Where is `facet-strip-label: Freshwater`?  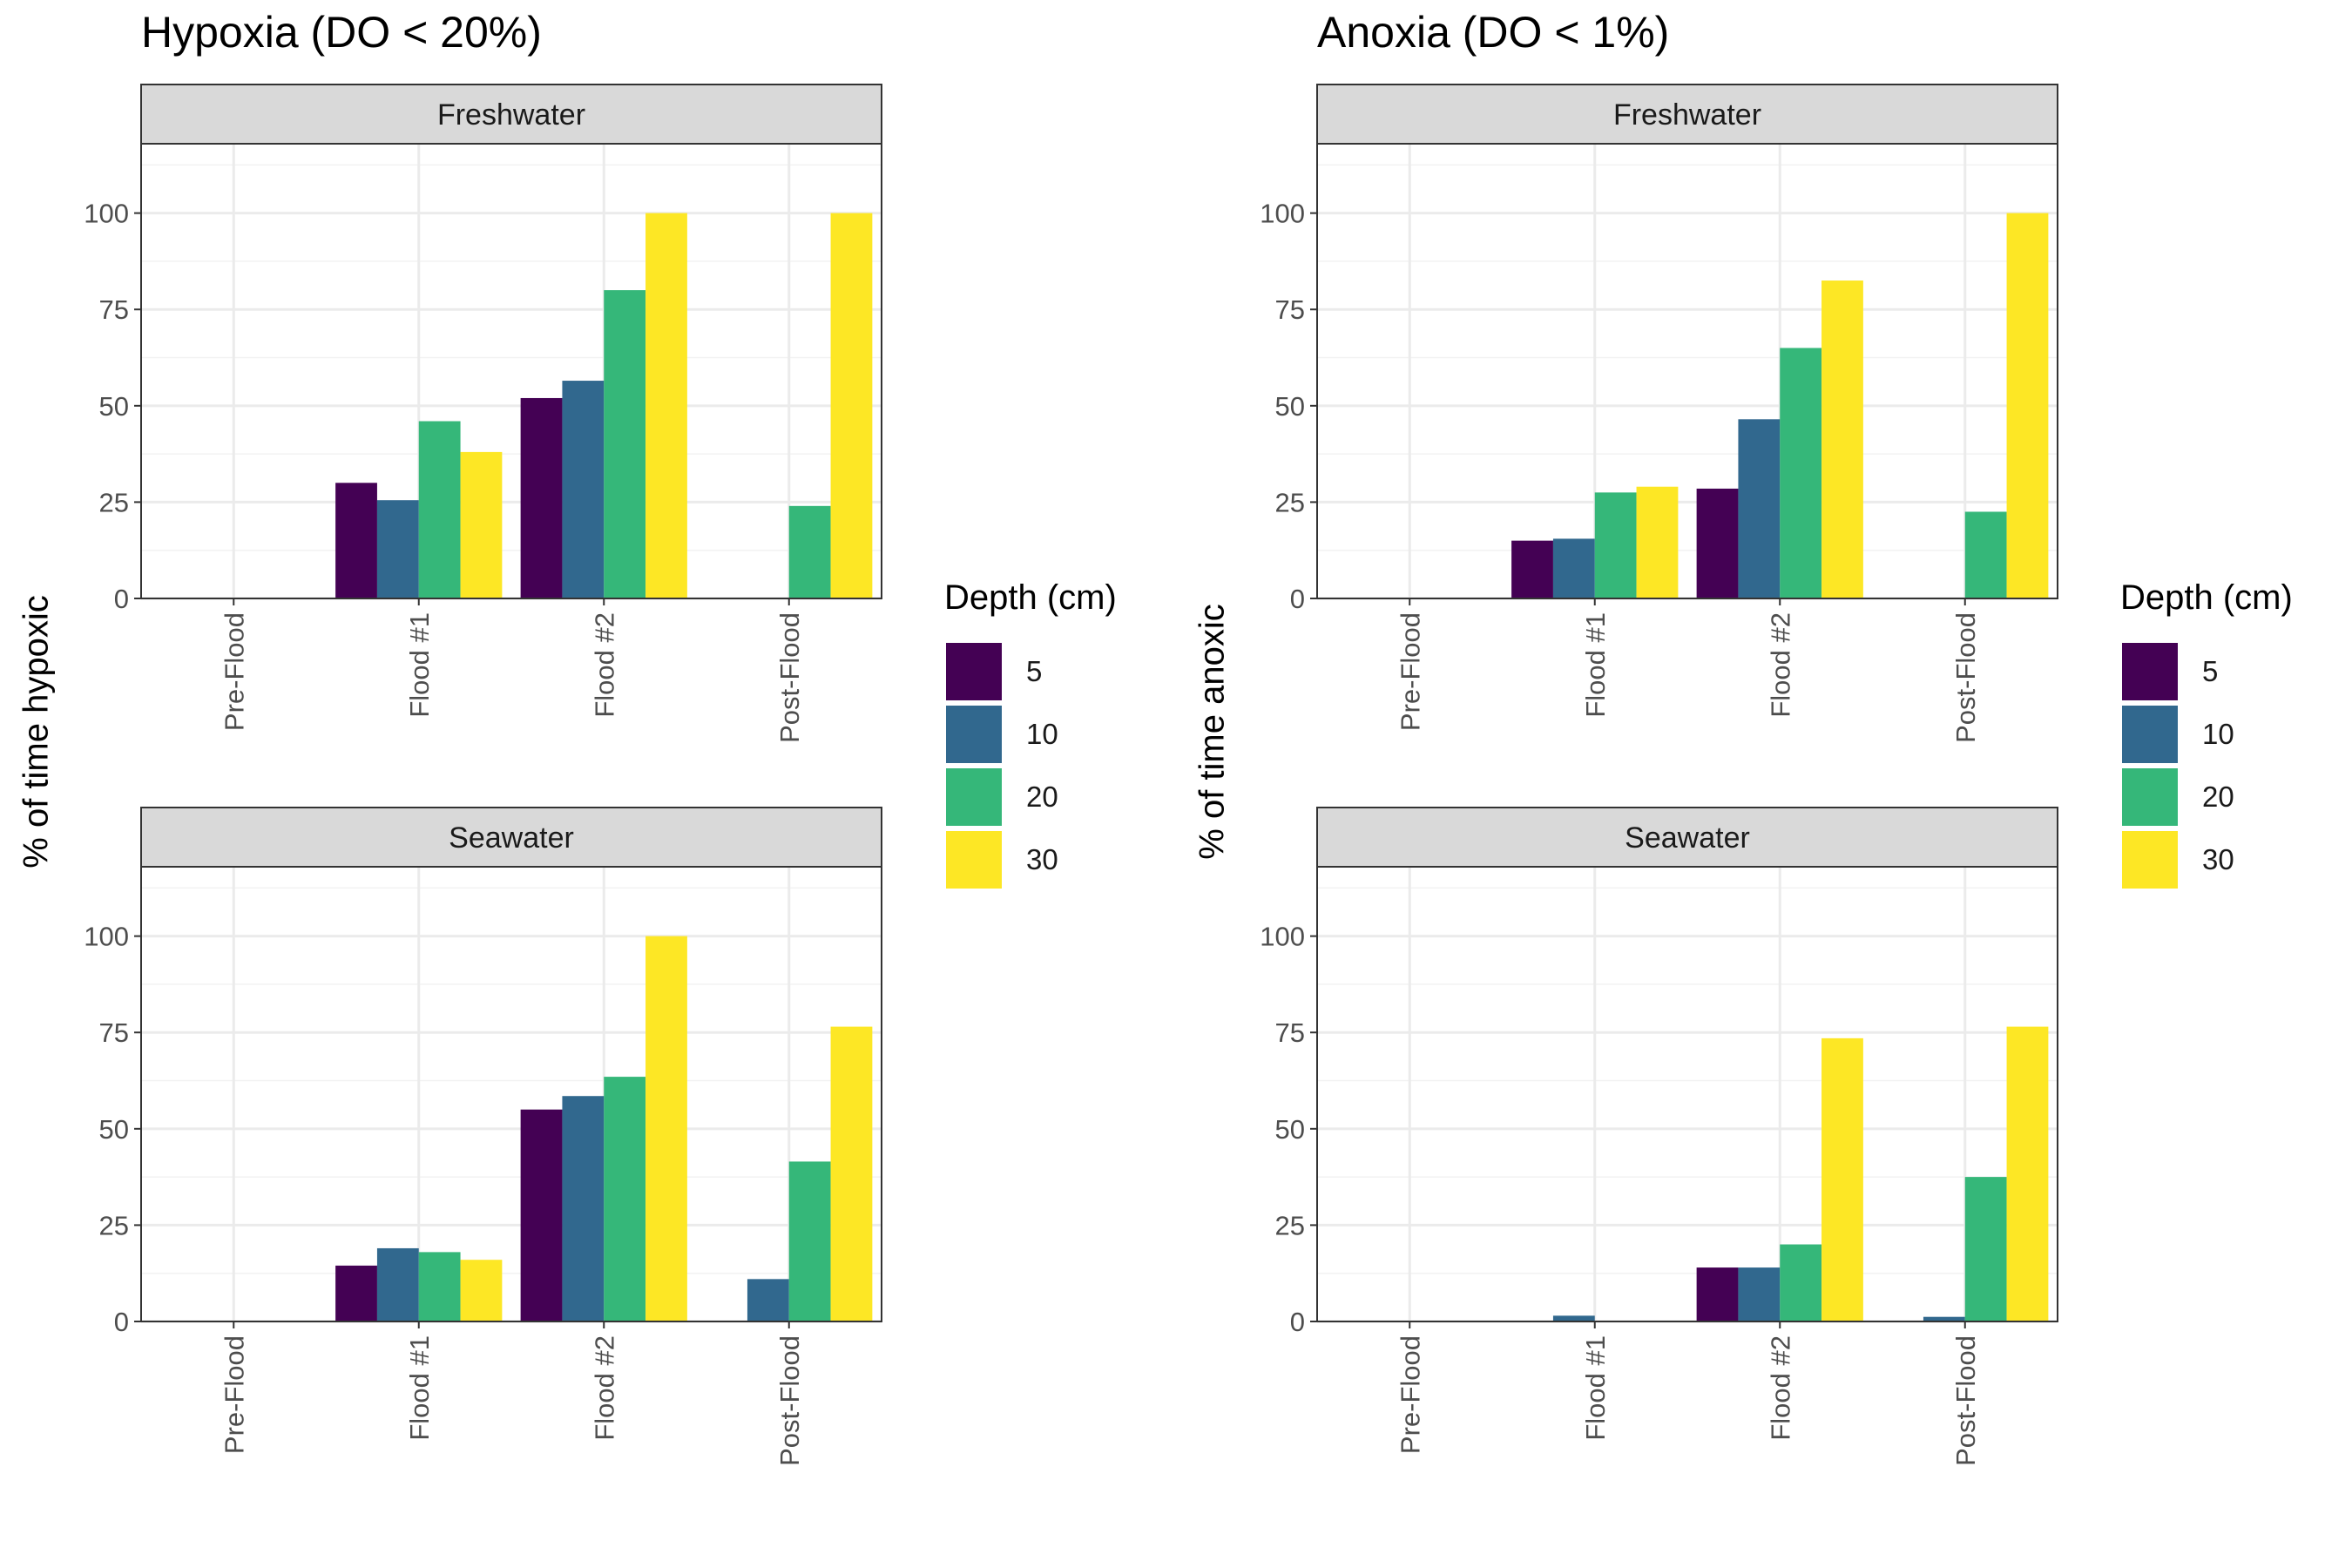
facet-strip-label: Freshwater is located at coordinates (1687, 115).